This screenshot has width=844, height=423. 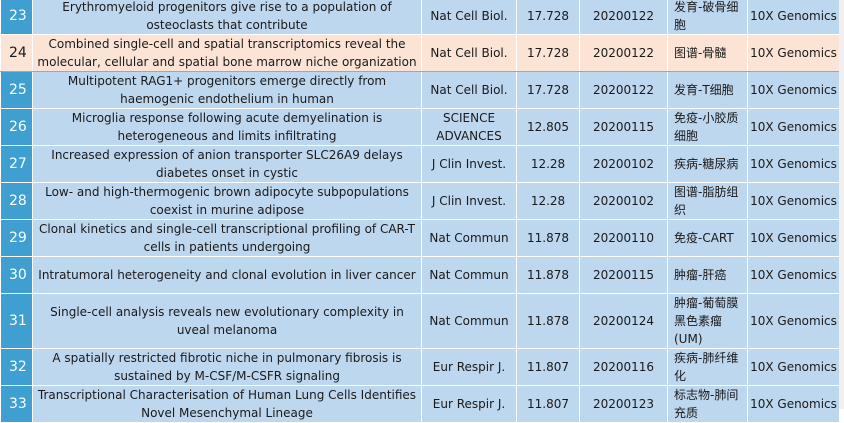 What do you see at coordinates (623, 367) in the screenshot?
I see `publish-date: 20200116` at bounding box center [623, 367].